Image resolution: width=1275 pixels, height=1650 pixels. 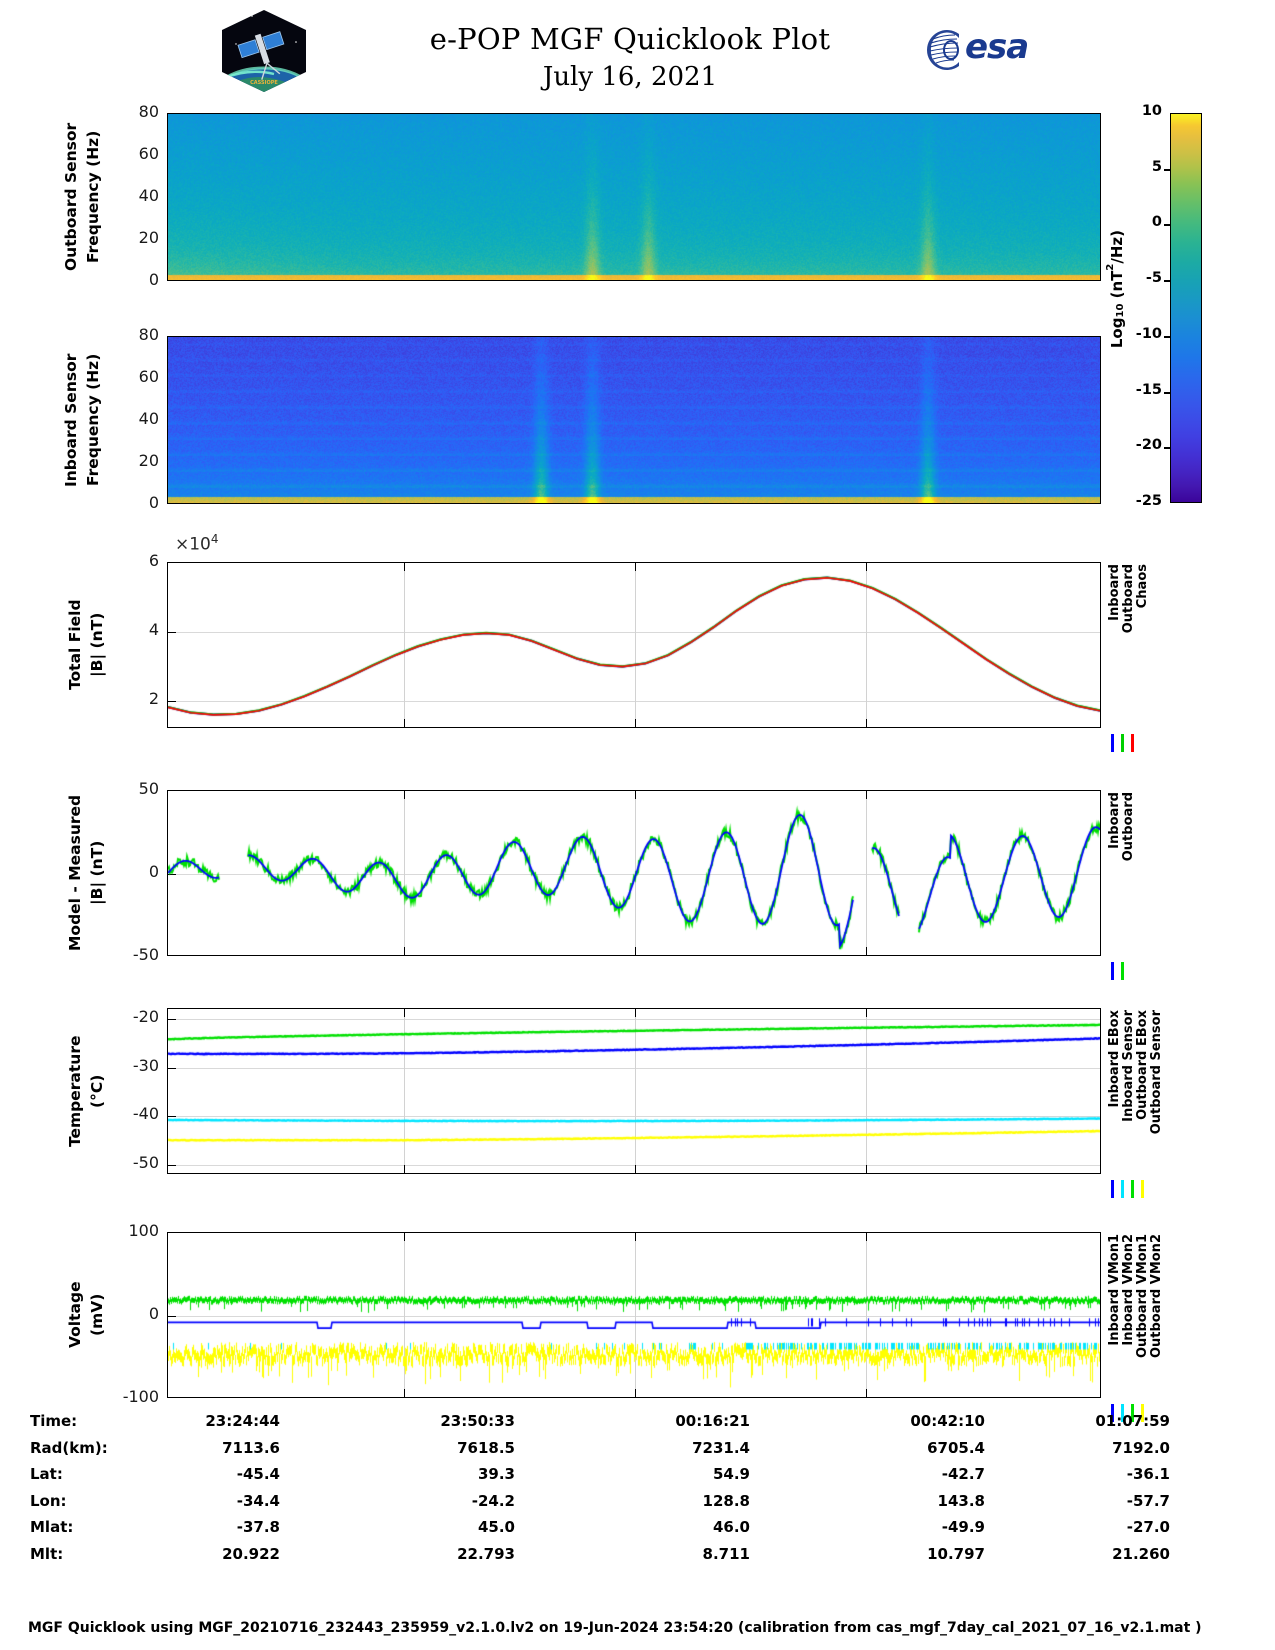 What do you see at coordinates (251, 1447) in the screenshot?
I see `table-cell: 7113.6` at bounding box center [251, 1447].